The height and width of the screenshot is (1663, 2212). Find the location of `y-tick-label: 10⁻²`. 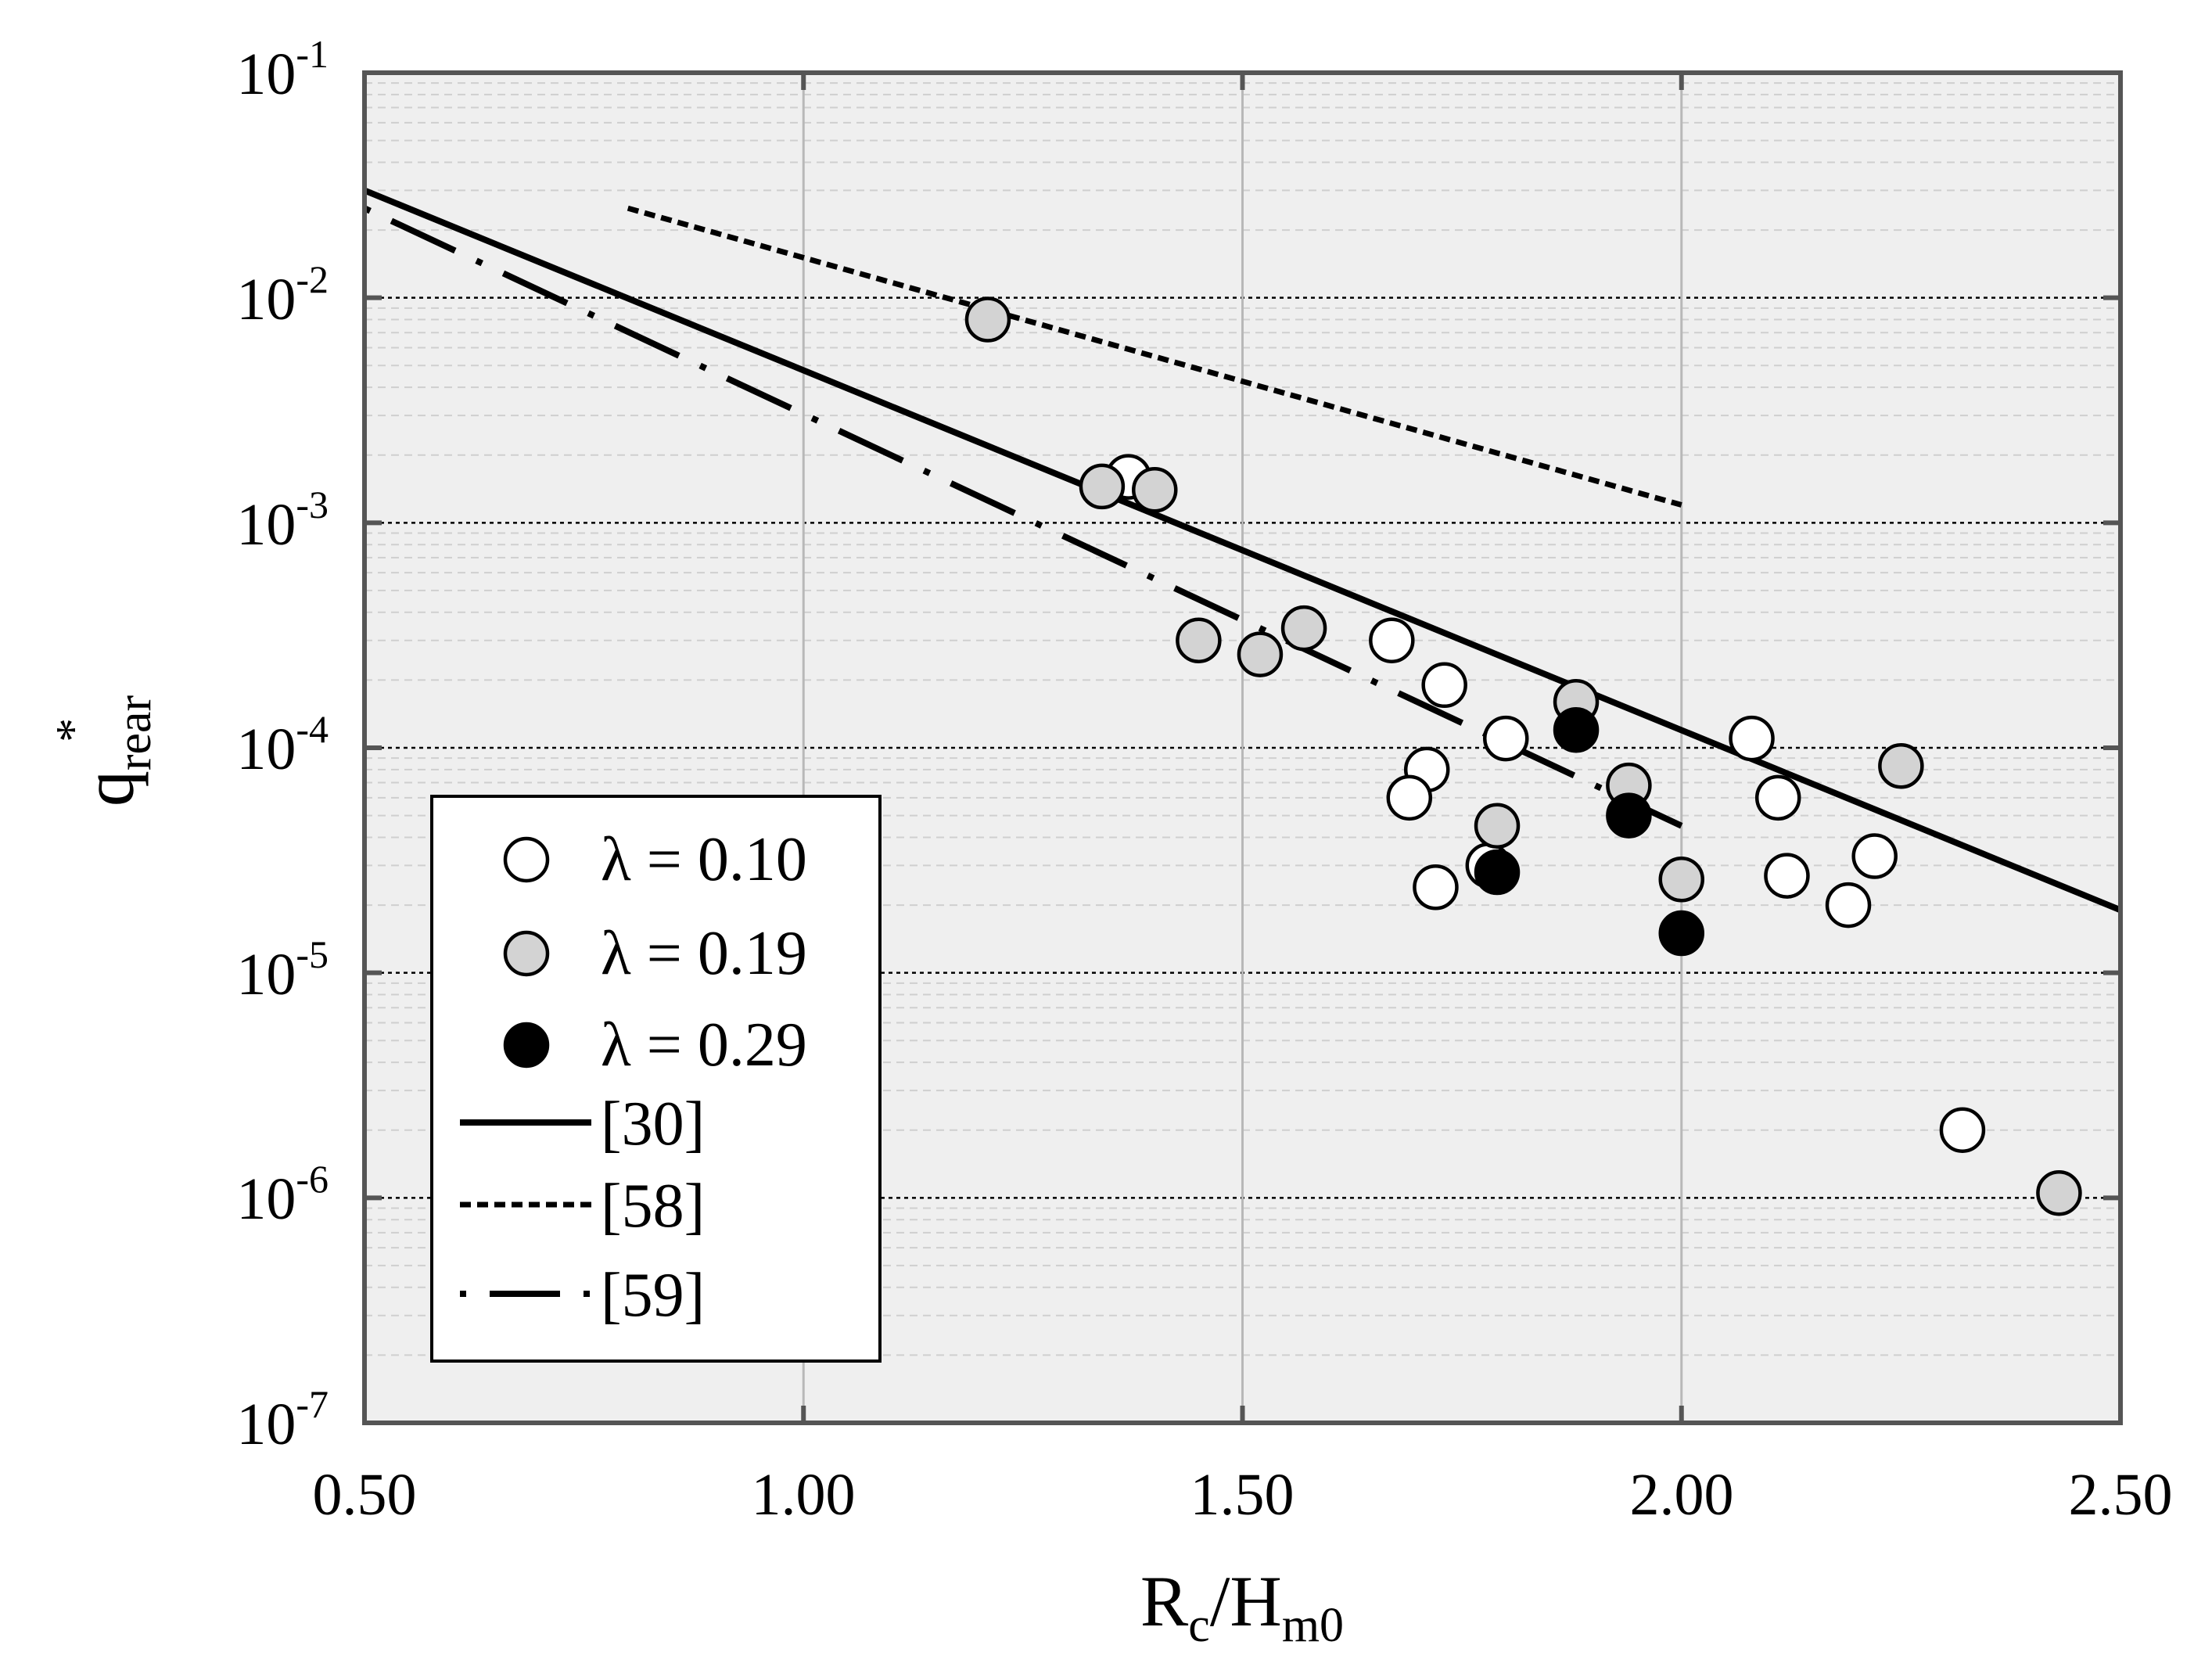

y-tick-label: 10⁻² is located at coordinates (282, 294).